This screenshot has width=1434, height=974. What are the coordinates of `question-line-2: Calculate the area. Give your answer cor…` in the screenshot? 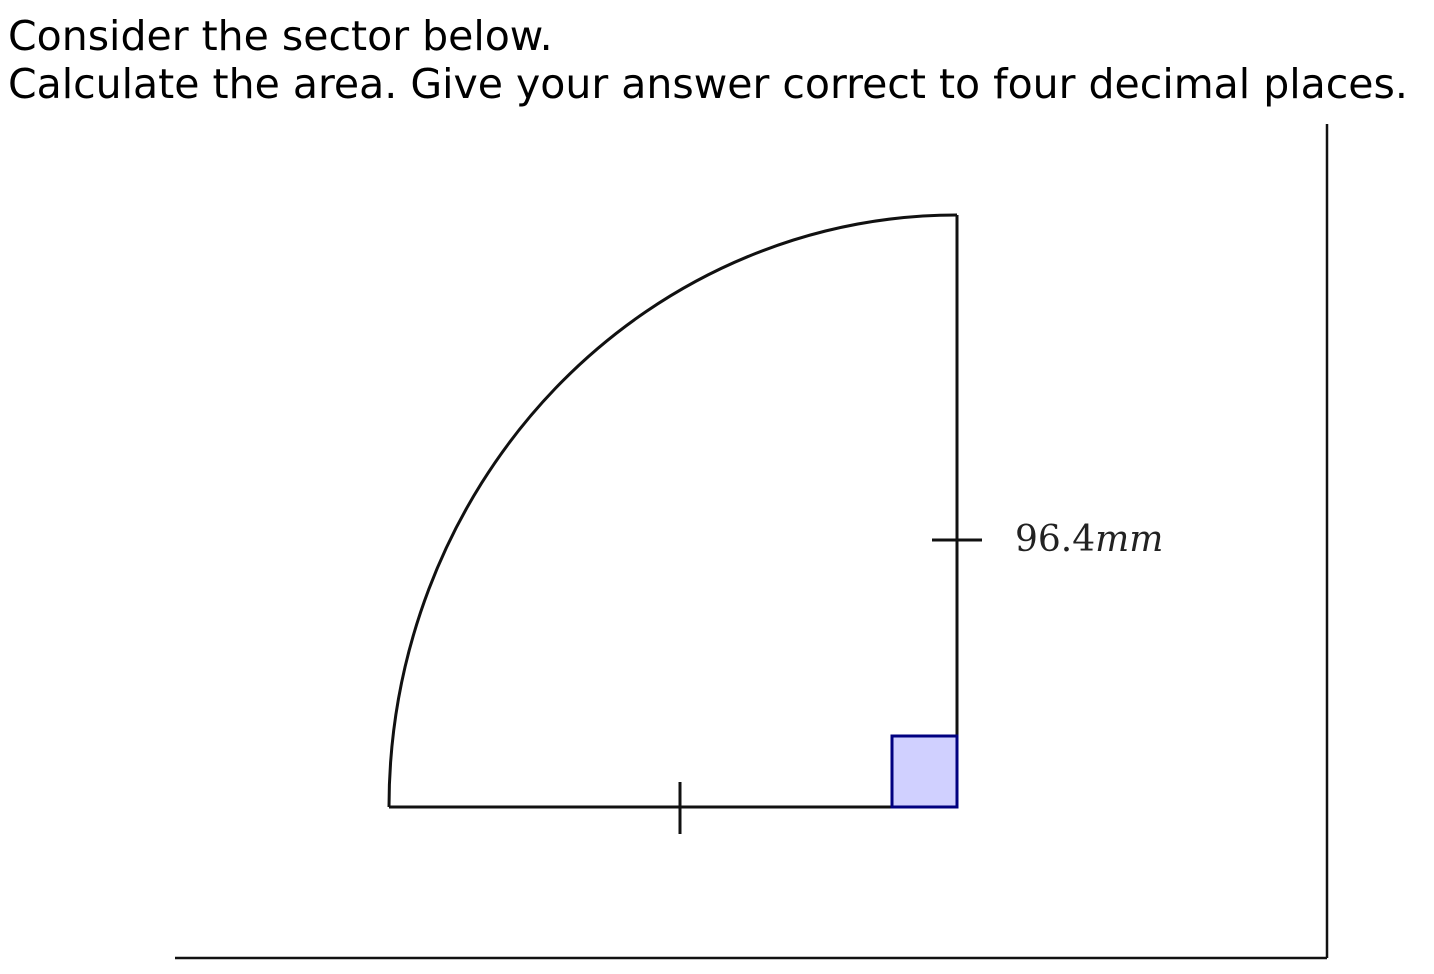 It's located at (708, 84).